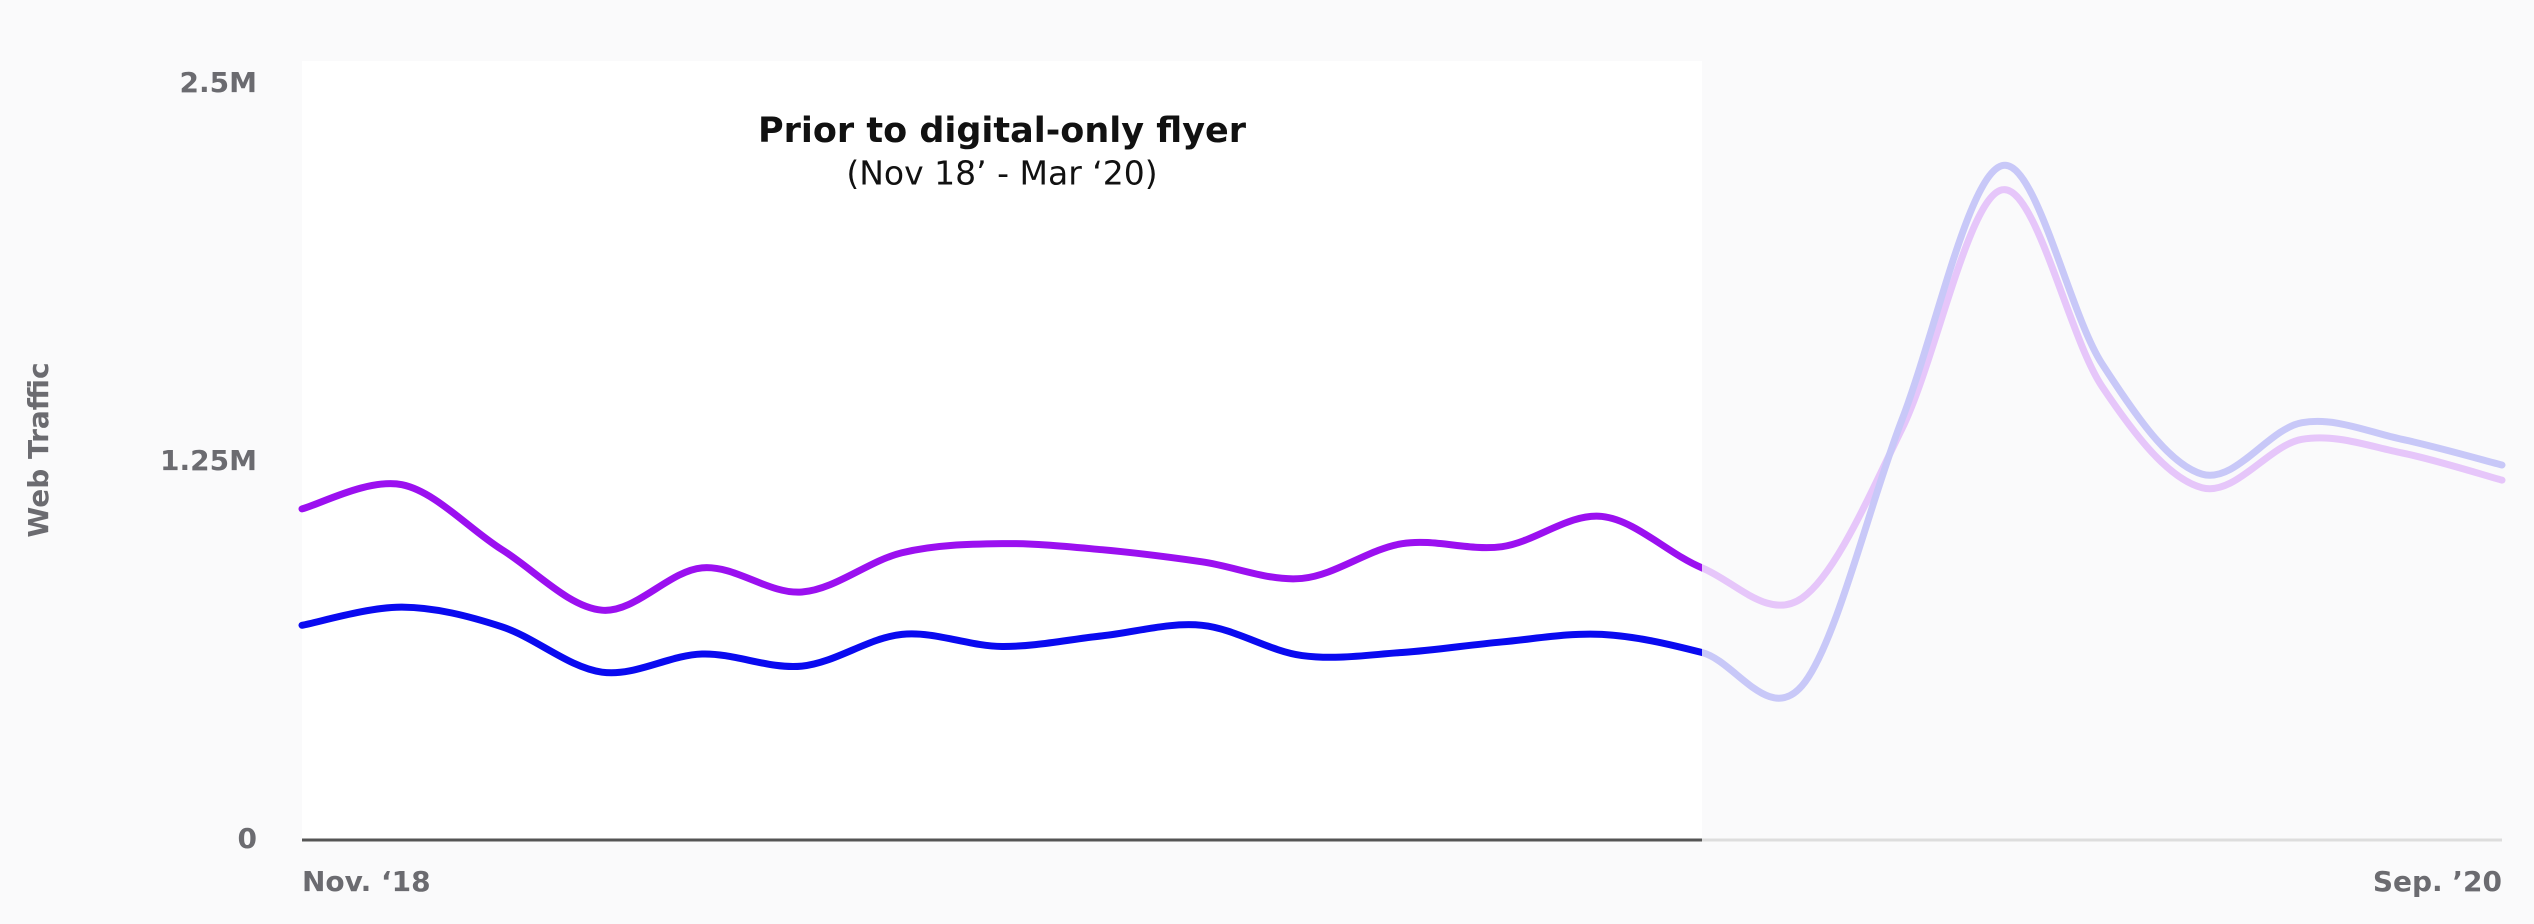 This screenshot has height=924, width=2534. Describe the element at coordinates (247, 838) in the screenshot. I see `y-tick-label: 0` at that location.